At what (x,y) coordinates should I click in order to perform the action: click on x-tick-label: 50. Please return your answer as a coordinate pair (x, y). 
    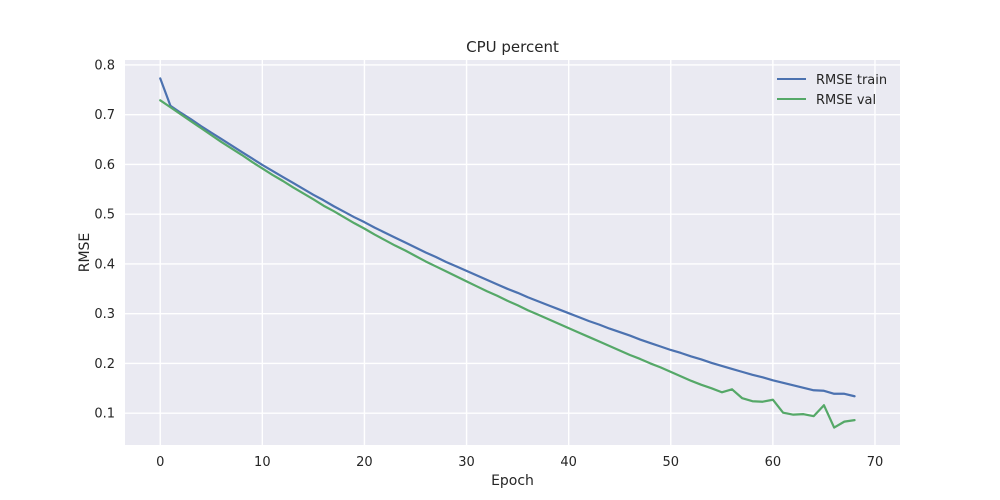
    Looking at the image, I should click on (670, 462).